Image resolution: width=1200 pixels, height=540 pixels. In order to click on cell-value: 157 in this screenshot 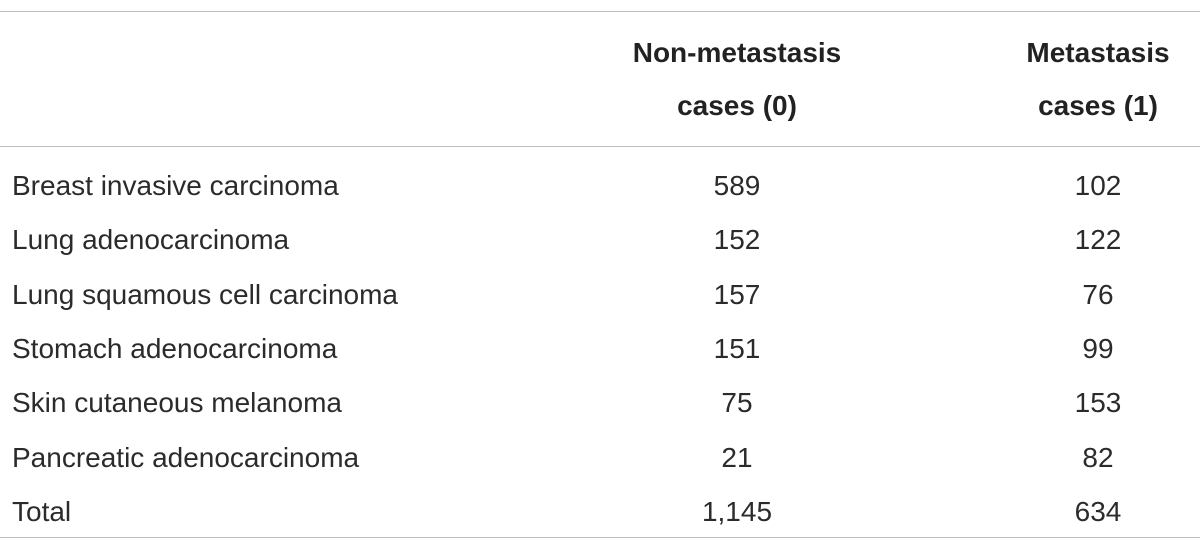, I will do `click(737, 294)`.